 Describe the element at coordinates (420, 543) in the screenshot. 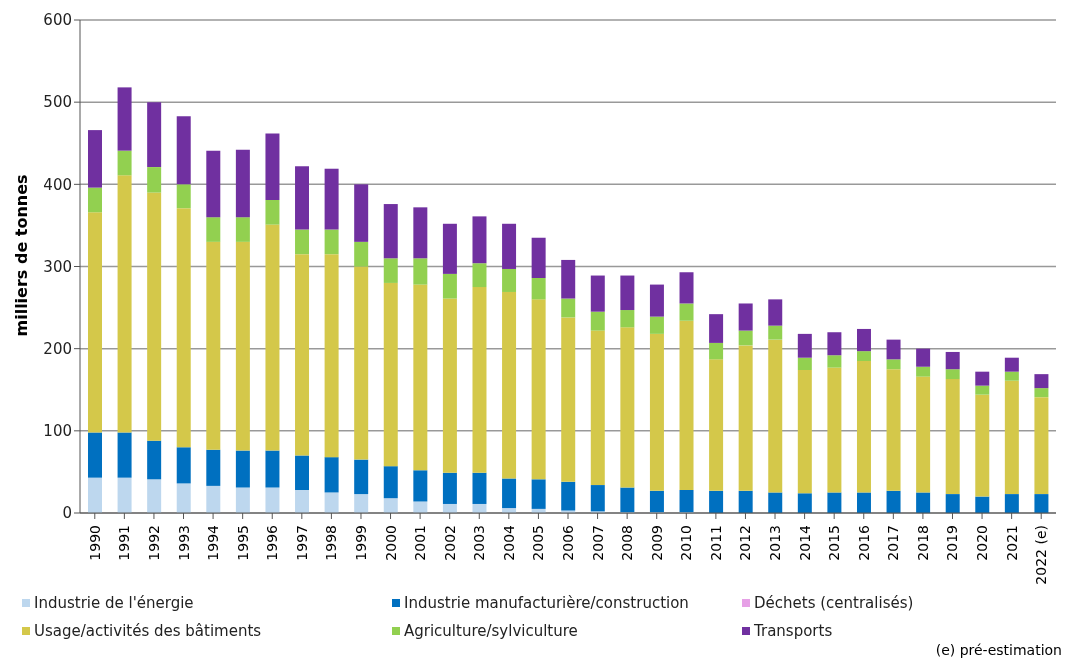

I see `x-tick-label: 2001` at that location.